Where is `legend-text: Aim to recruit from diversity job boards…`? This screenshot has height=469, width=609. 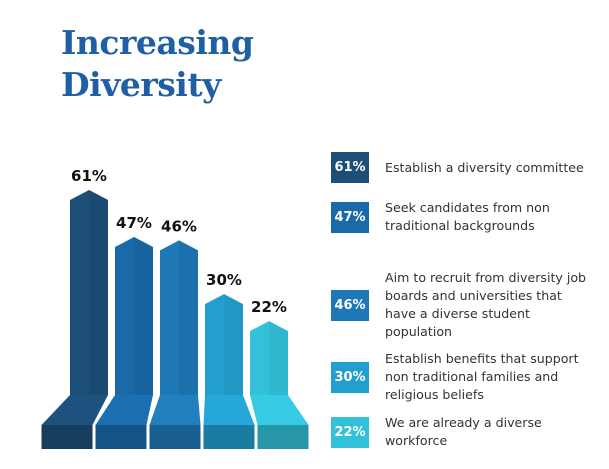
legend-text: Aim to recruit from diversity job boards… is located at coordinates (486, 304).